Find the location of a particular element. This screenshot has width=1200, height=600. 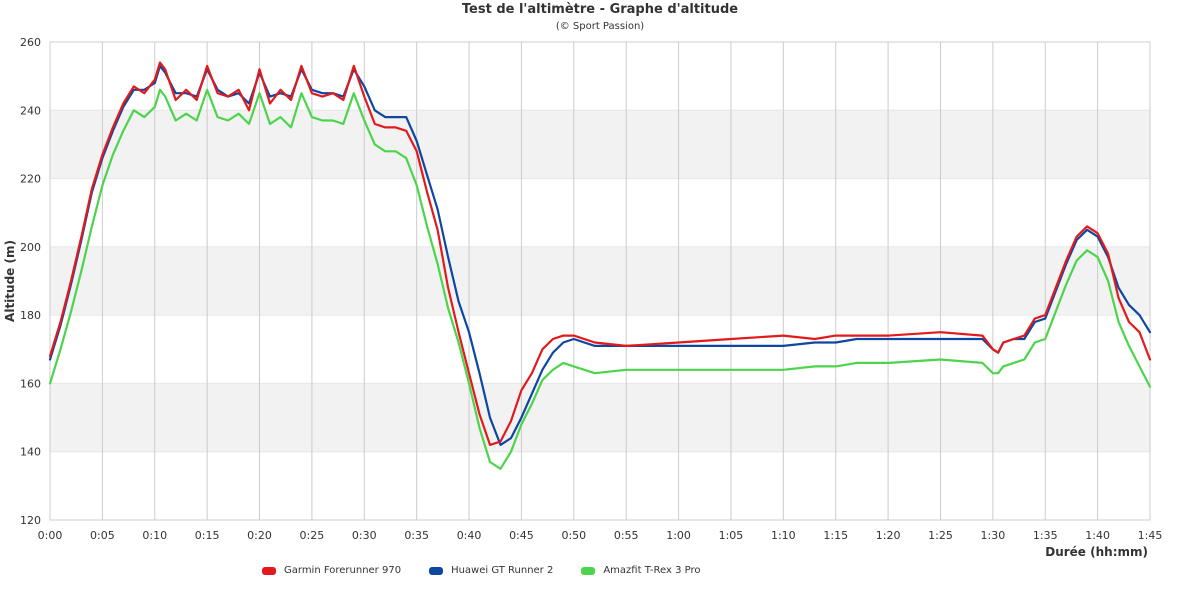

x-tick-label: 1:25 is located at coordinates (940, 535).